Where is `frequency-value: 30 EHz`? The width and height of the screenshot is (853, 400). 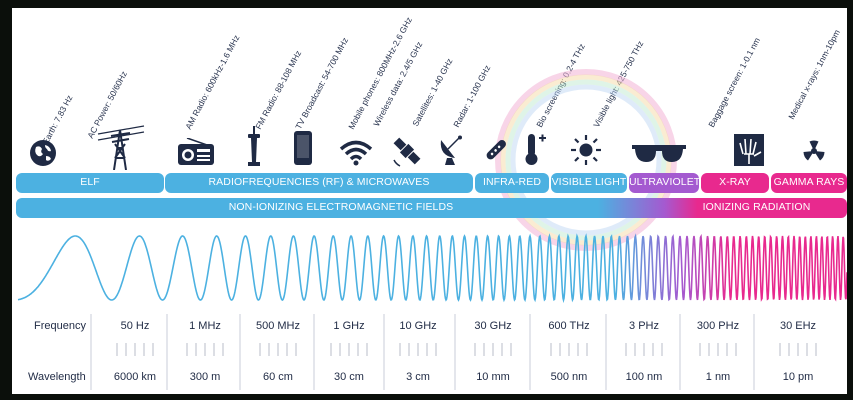
frequency-value: 30 EHz is located at coordinates (798, 326).